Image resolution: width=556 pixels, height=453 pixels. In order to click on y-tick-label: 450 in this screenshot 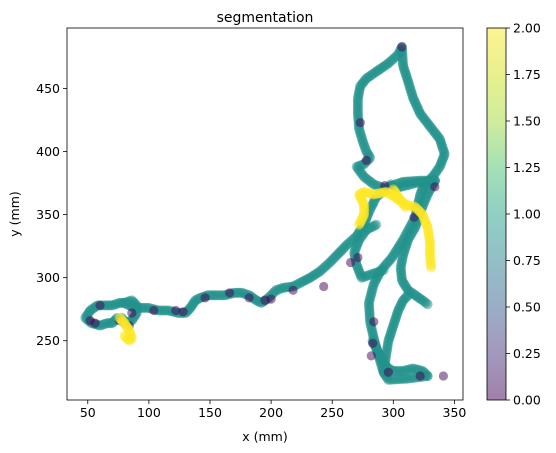, I will do `click(48, 88)`.